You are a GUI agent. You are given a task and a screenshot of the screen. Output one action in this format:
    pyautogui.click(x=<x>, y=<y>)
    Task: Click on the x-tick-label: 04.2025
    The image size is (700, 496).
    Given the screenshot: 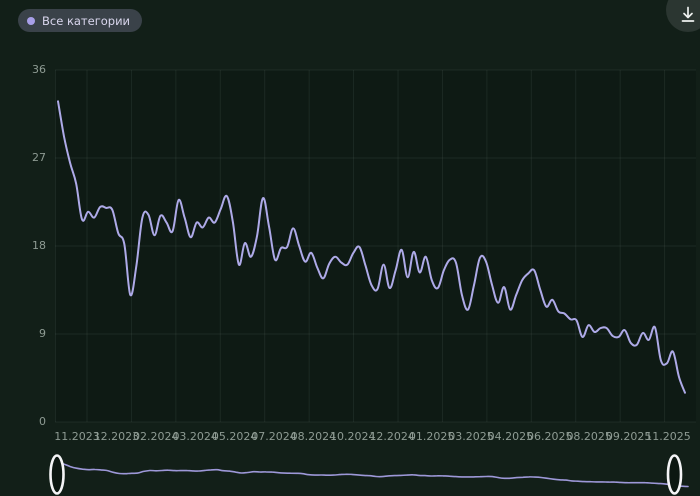 What is the action you would take?
    pyautogui.click(x=510, y=436)
    